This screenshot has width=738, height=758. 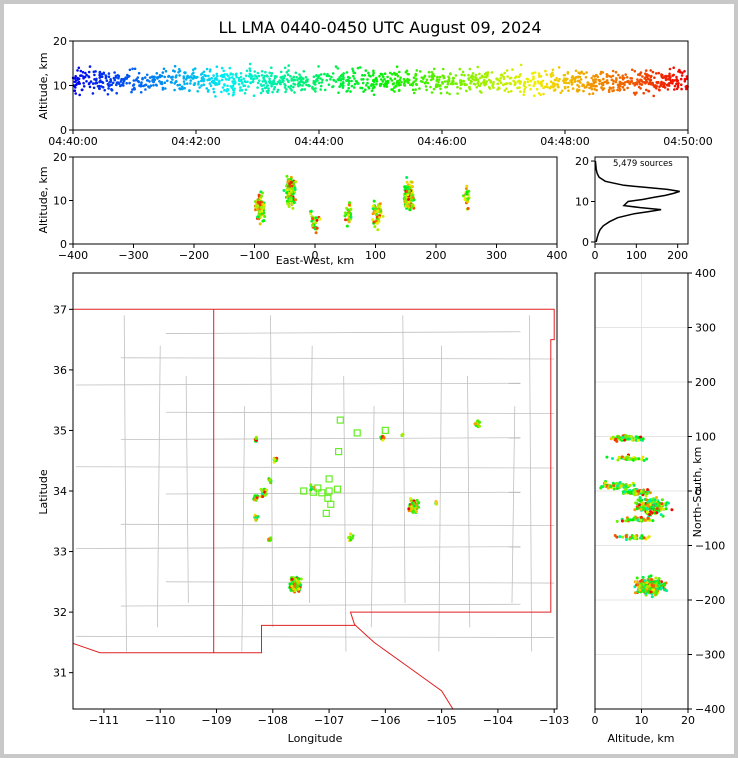 What do you see at coordinates (60, 430) in the screenshot?
I see `plan-view-ytick-label: 35` at bounding box center [60, 430].